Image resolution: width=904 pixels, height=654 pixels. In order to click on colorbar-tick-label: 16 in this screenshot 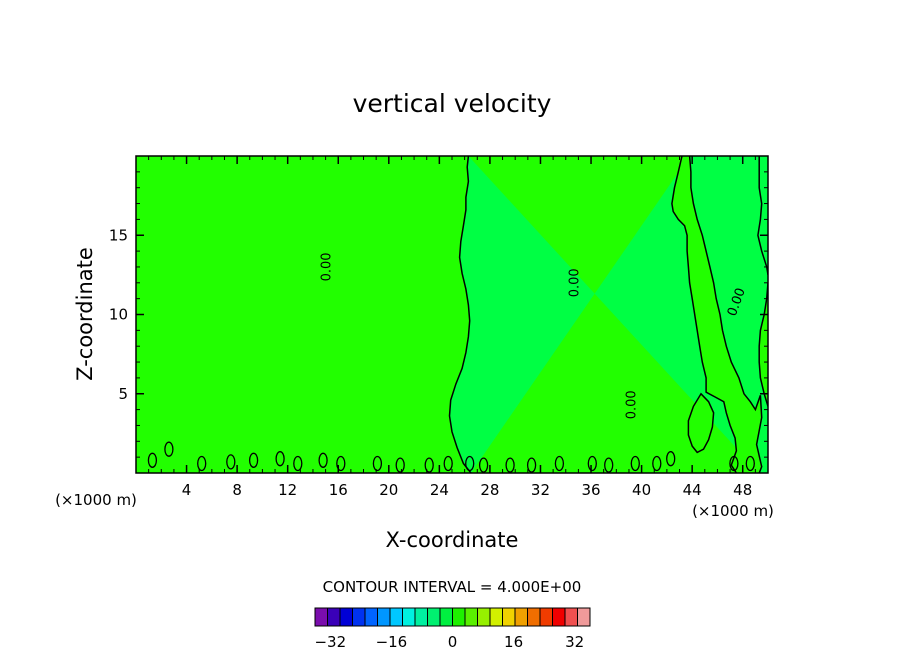, I will do `click(513, 642)`.